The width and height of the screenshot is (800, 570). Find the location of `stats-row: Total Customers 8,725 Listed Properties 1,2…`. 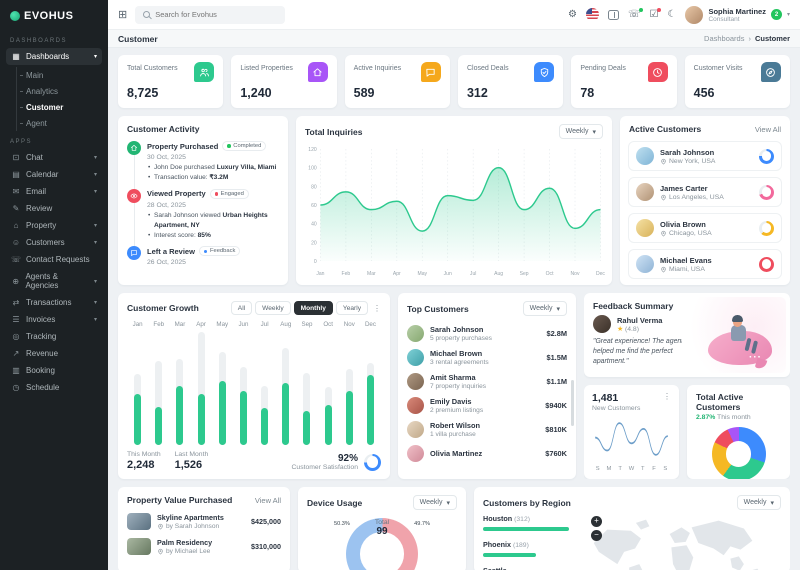

stats-row: Total Customers 8,725 Listed Properties 1,2… is located at coordinates (454, 81).